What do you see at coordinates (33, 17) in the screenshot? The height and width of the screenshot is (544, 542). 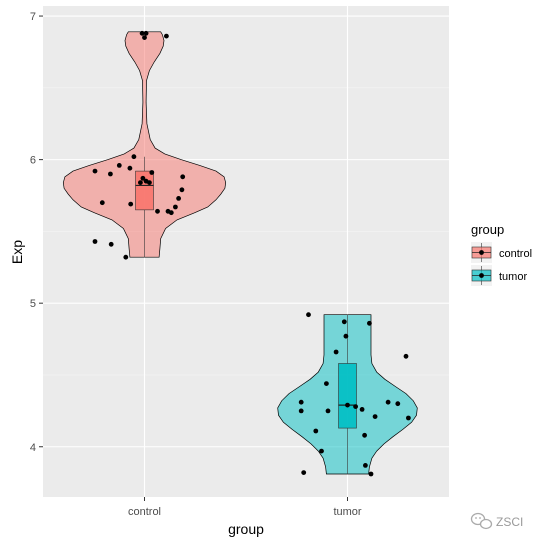 I see `y-tick-label: 7` at bounding box center [33, 17].